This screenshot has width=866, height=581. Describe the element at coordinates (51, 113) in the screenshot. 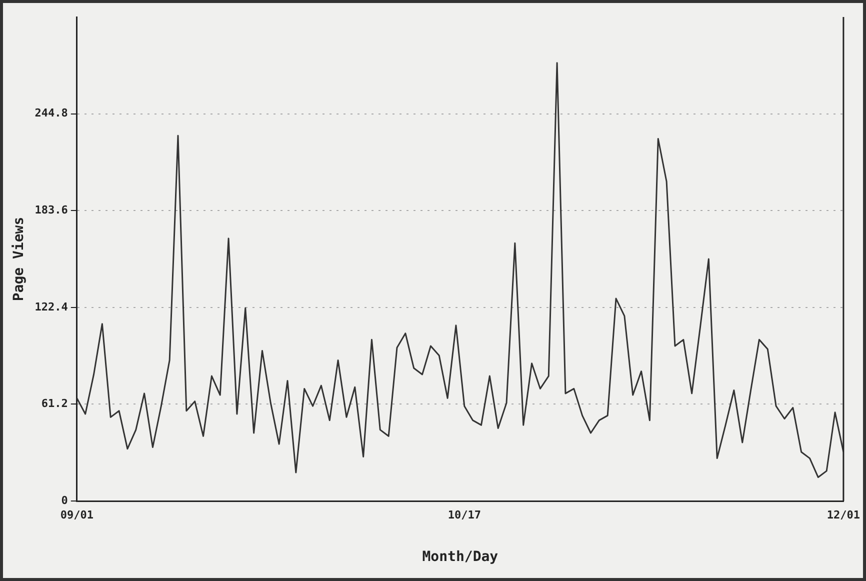

I see `y-tick-label: 244.8` at that location.